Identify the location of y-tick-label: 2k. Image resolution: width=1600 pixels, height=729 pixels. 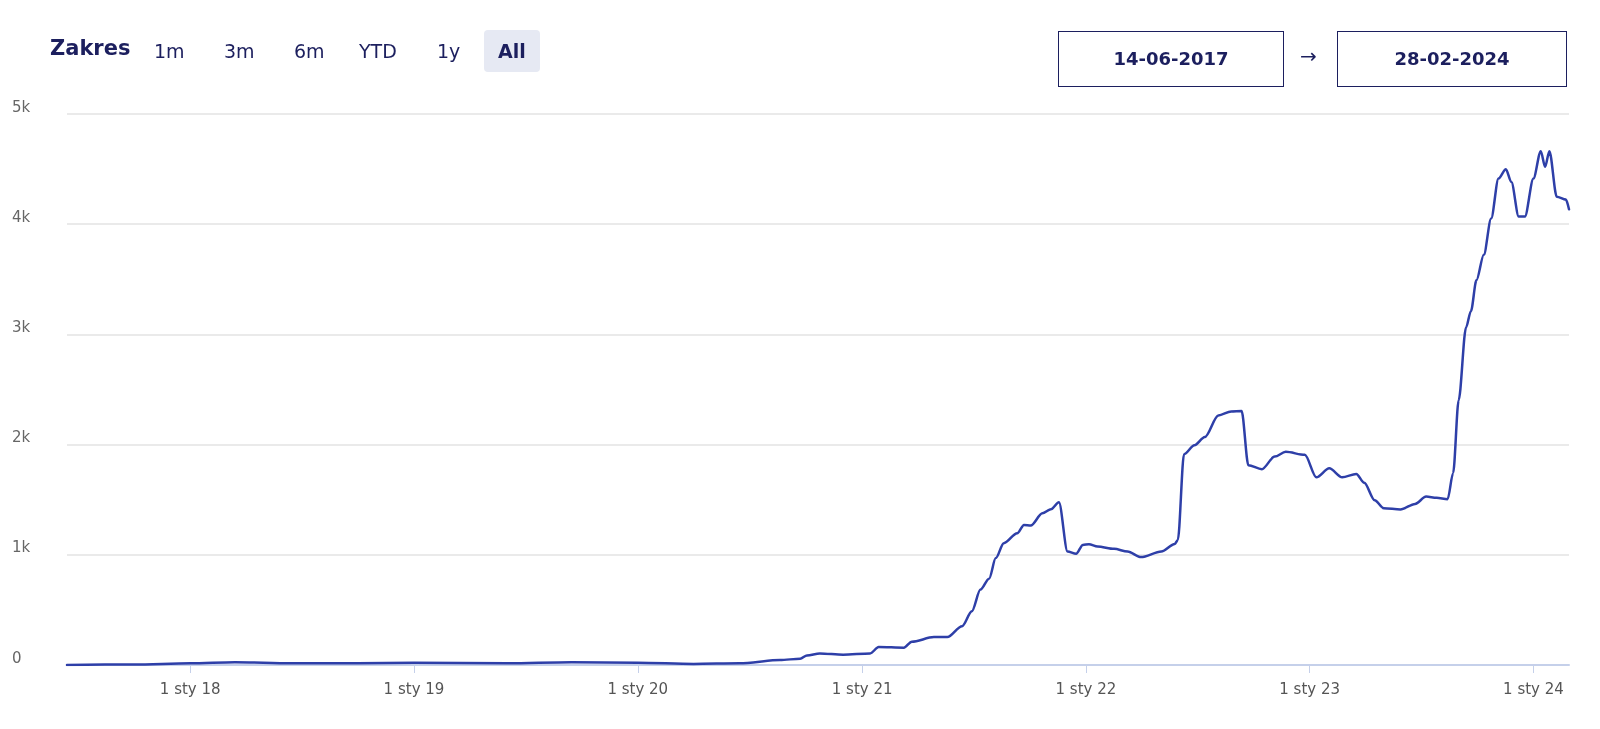
(21, 437).